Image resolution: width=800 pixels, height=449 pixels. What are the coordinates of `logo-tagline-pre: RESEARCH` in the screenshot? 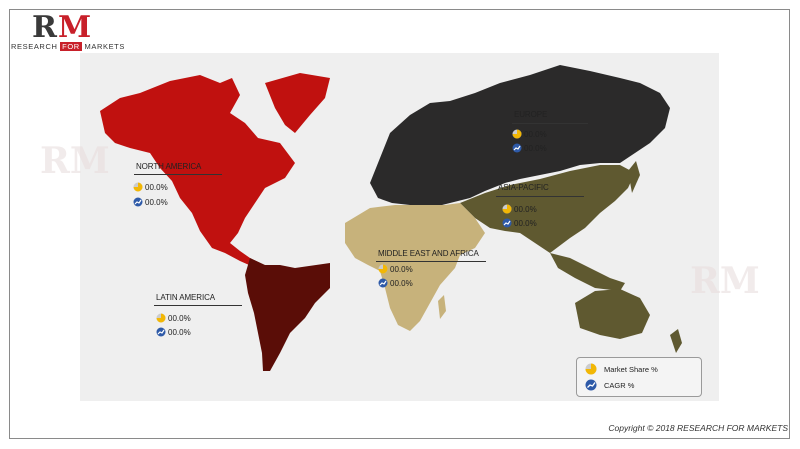 It's located at (36, 46).